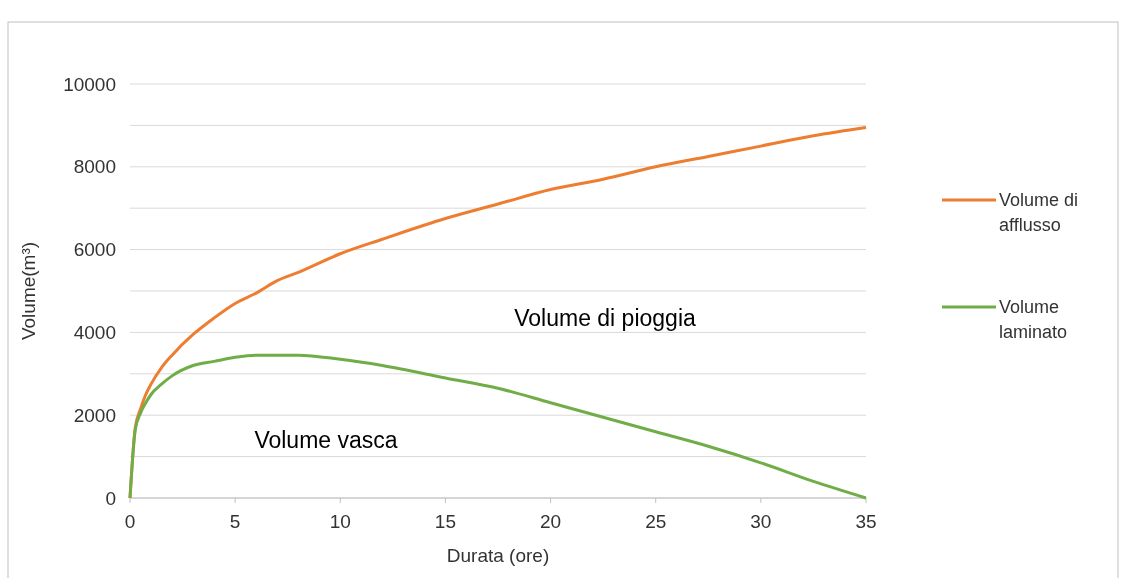  What do you see at coordinates (94, 415) in the screenshot?
I see `y-tick-label: 2000` at bounding box center [94, 415].